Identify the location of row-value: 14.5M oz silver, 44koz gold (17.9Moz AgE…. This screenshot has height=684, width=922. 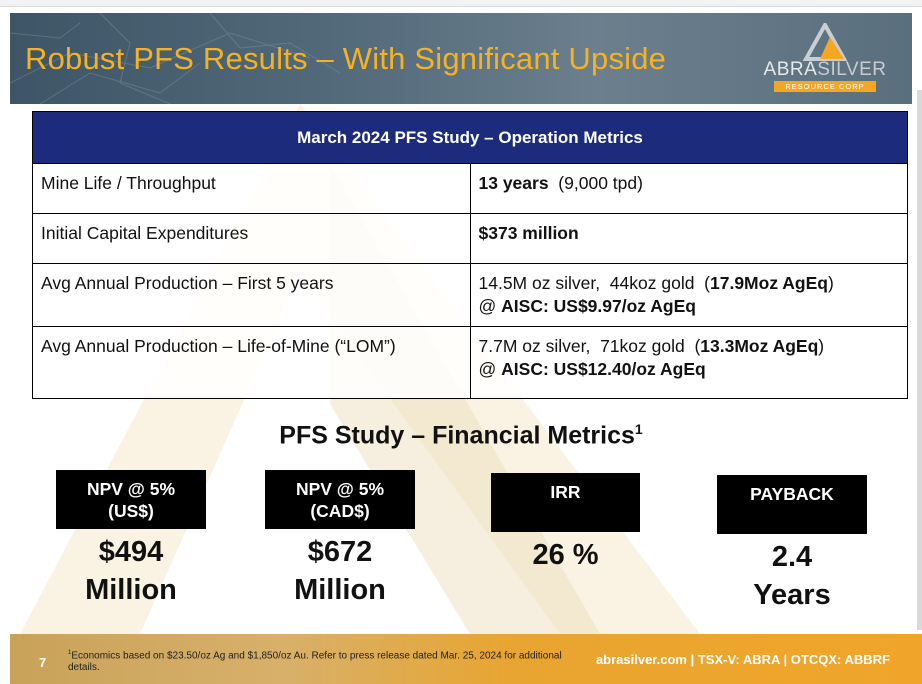
(688, 295).